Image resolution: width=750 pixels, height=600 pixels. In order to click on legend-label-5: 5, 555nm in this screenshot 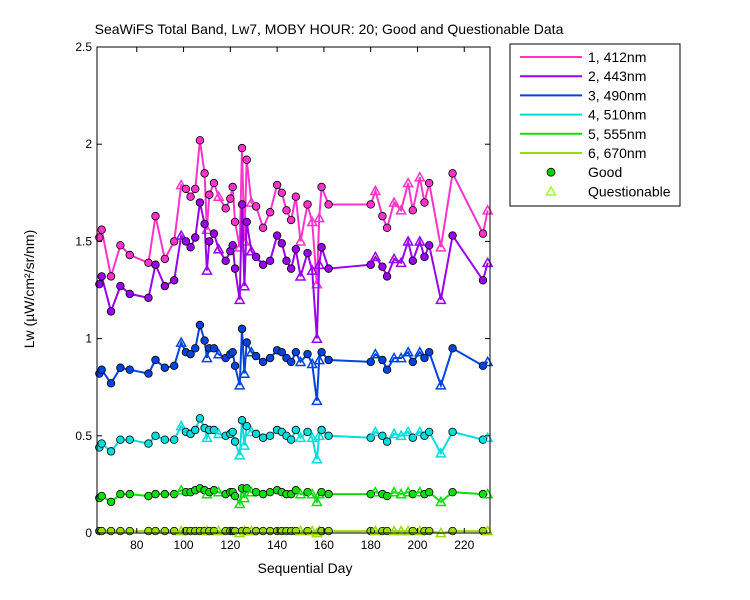, I will do `click(617, 134)`.